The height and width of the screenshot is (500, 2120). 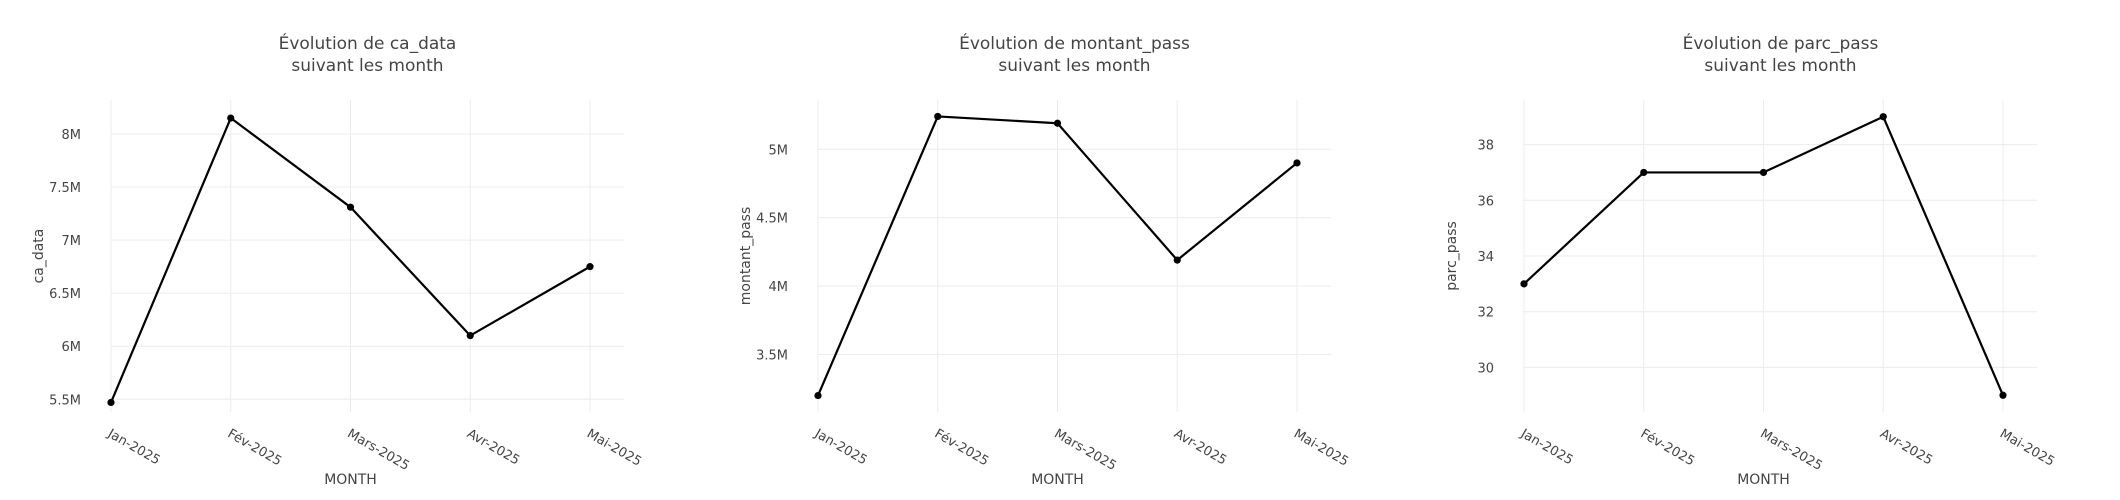 I want to click on y-tick-label: 7.5M, so click(x=65, y=188).